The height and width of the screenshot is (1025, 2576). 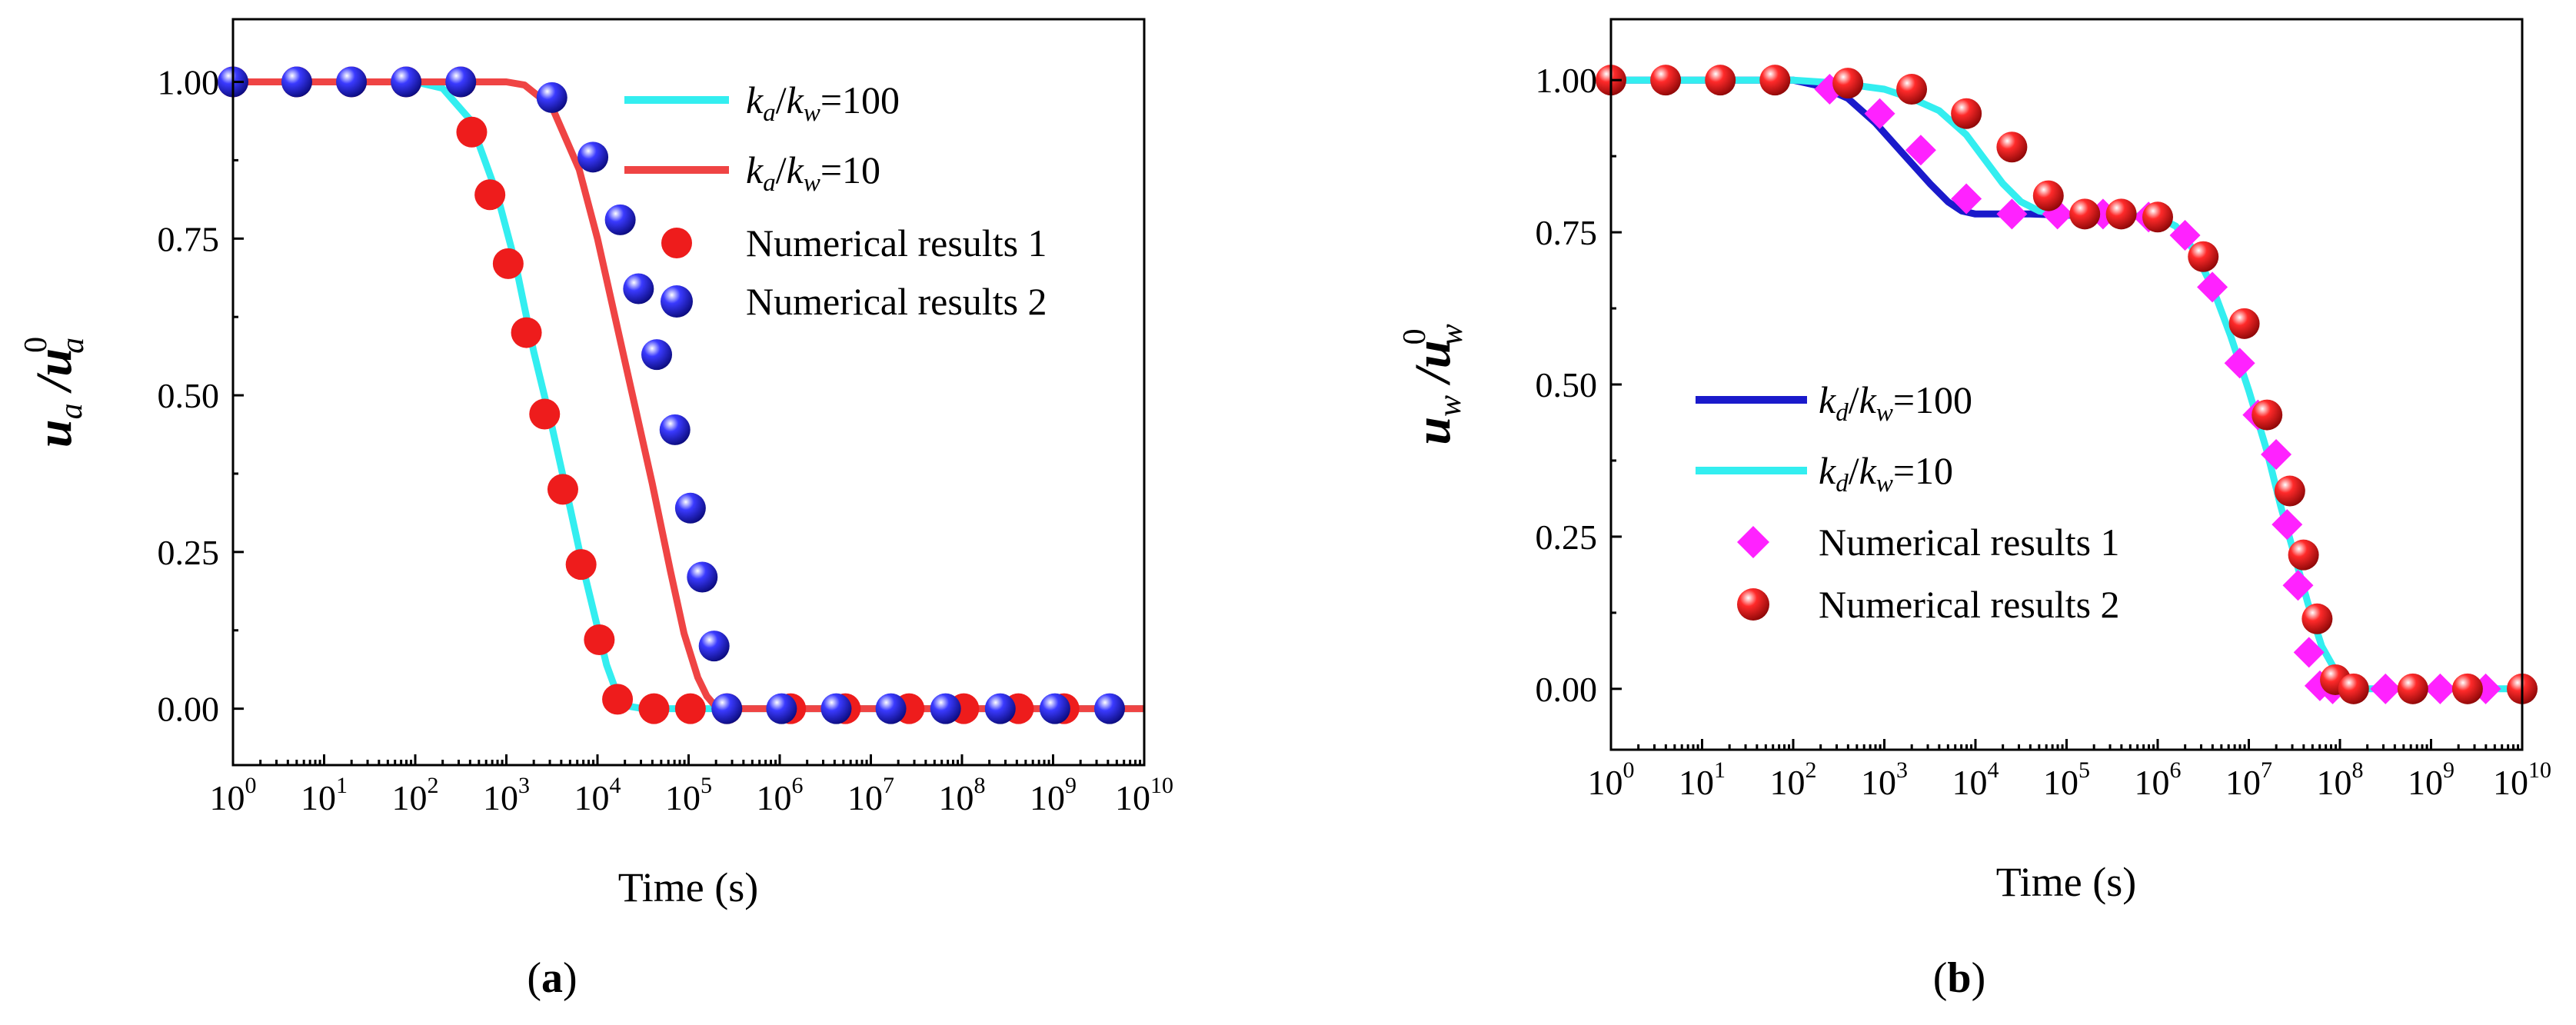 I want to click on chart-b-caption: (b), so click(x=1959, y=978).